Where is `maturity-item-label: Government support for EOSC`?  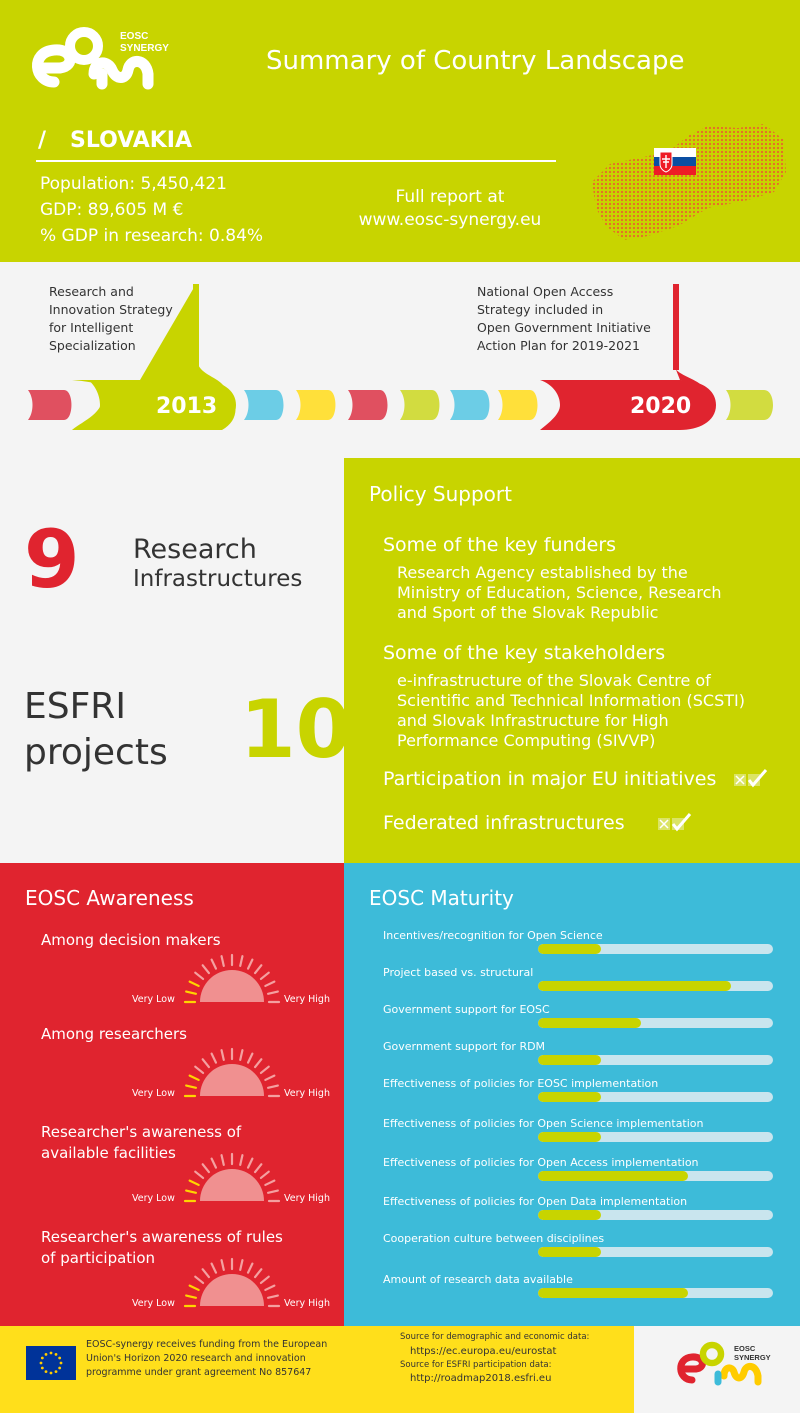
maturity-item-label: Government support for EOSC is located at coordinates (466, 1009).